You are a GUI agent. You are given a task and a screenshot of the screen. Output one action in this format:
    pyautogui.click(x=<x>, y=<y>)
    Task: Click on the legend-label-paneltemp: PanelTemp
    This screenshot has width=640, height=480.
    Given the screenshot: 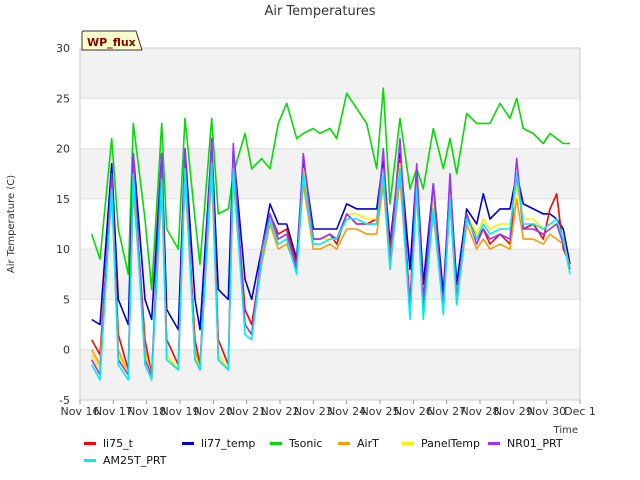 What is the action you would take?
    pyautogui.click(x=450, y=443)
    